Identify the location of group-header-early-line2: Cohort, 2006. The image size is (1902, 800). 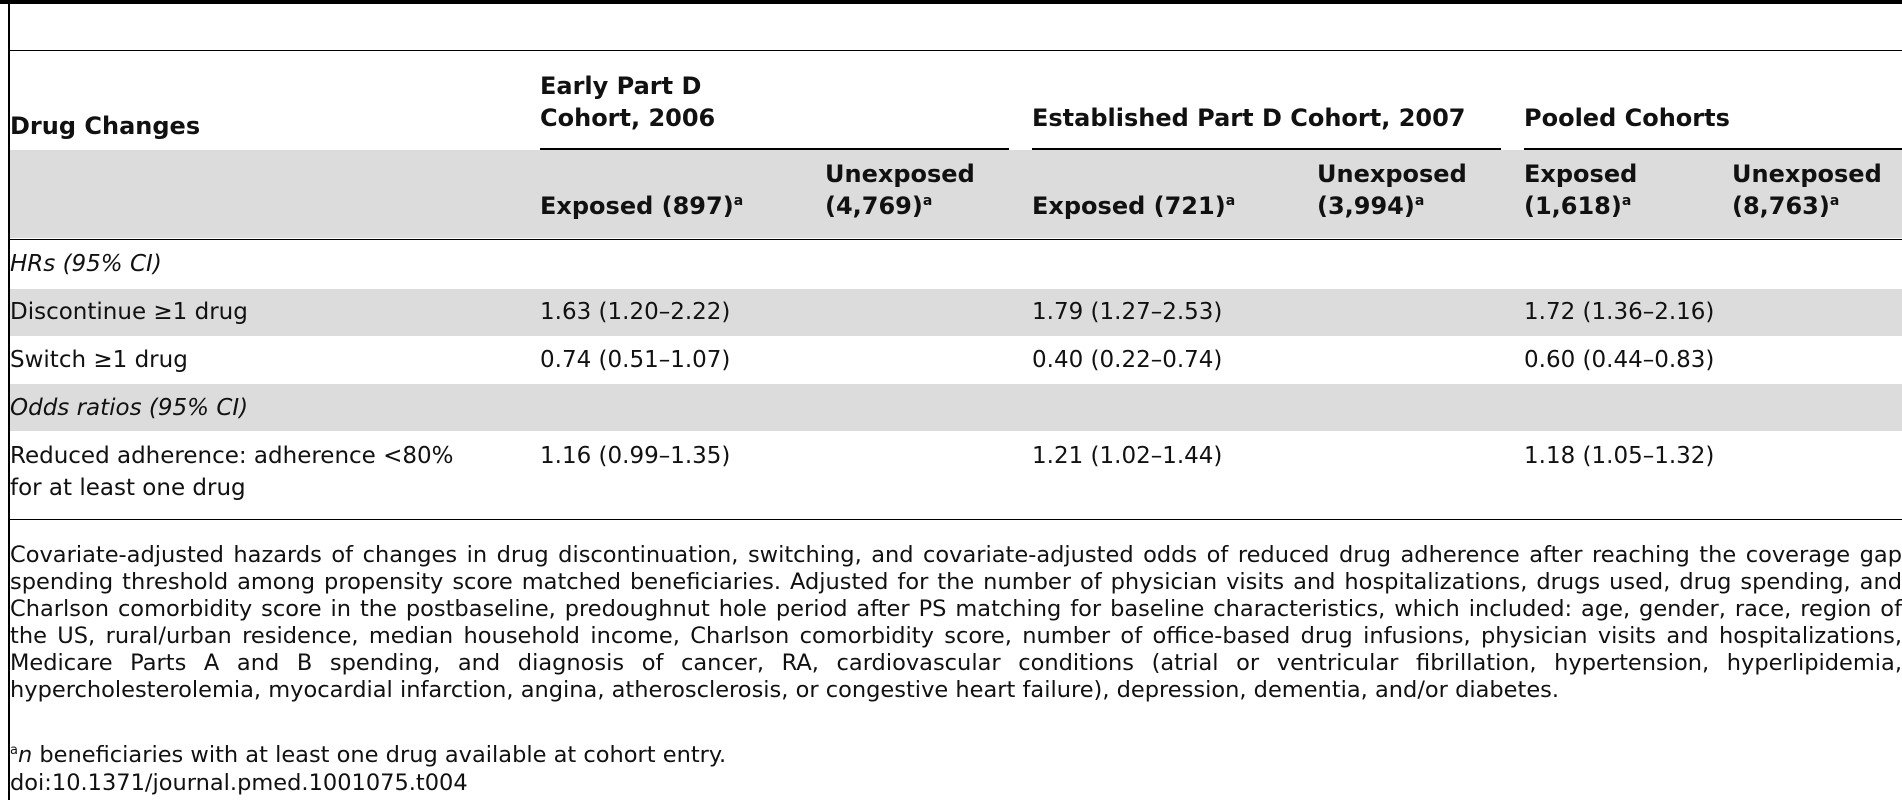
(628, 118).